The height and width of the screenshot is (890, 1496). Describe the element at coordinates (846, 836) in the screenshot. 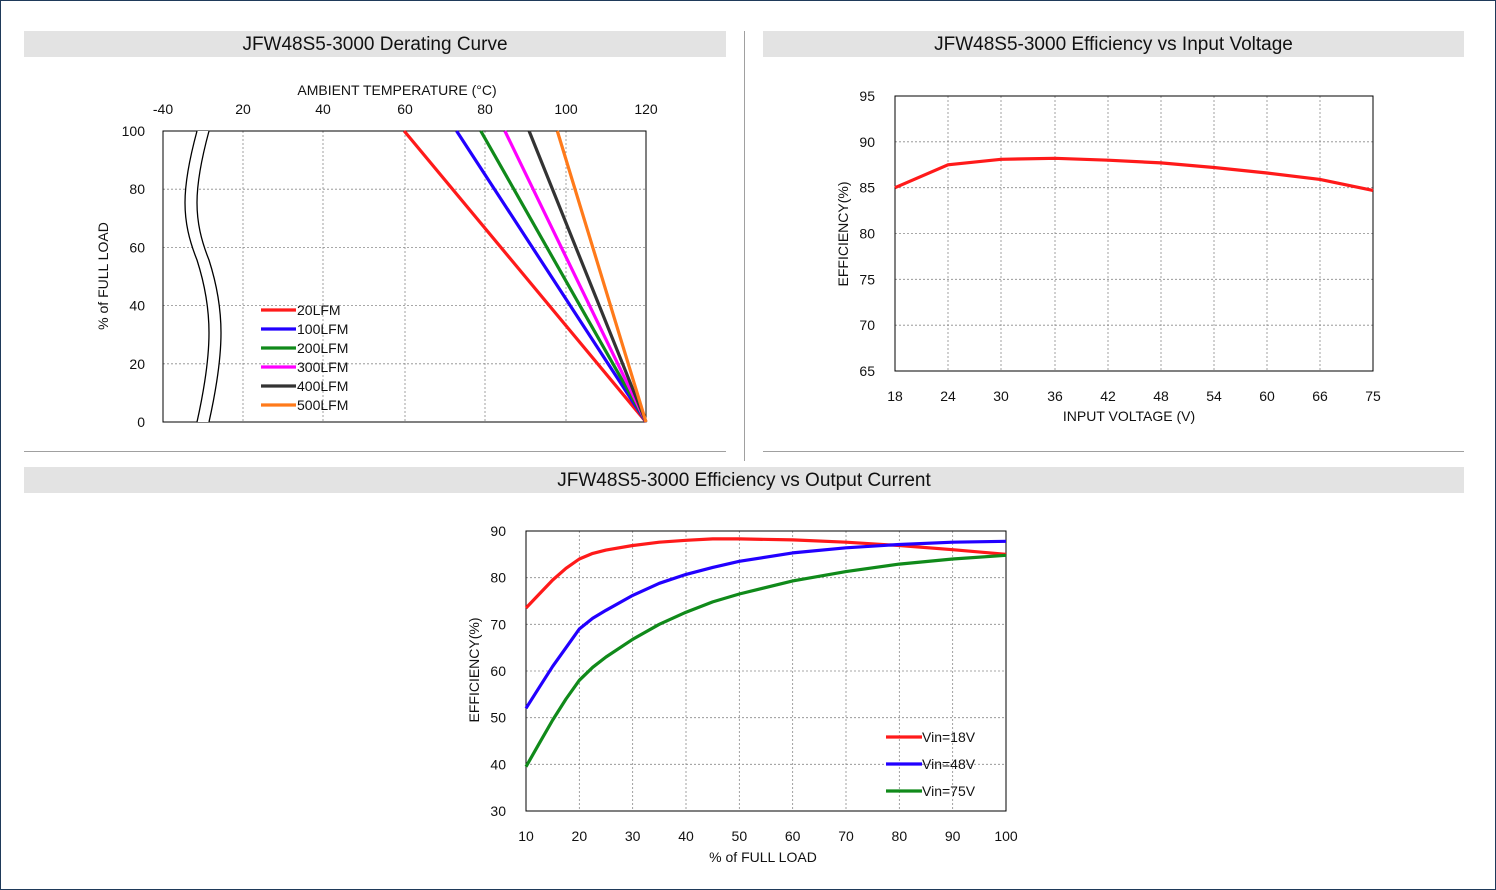

I see `efficiency-iout-x-tick-label: 70` at that location.